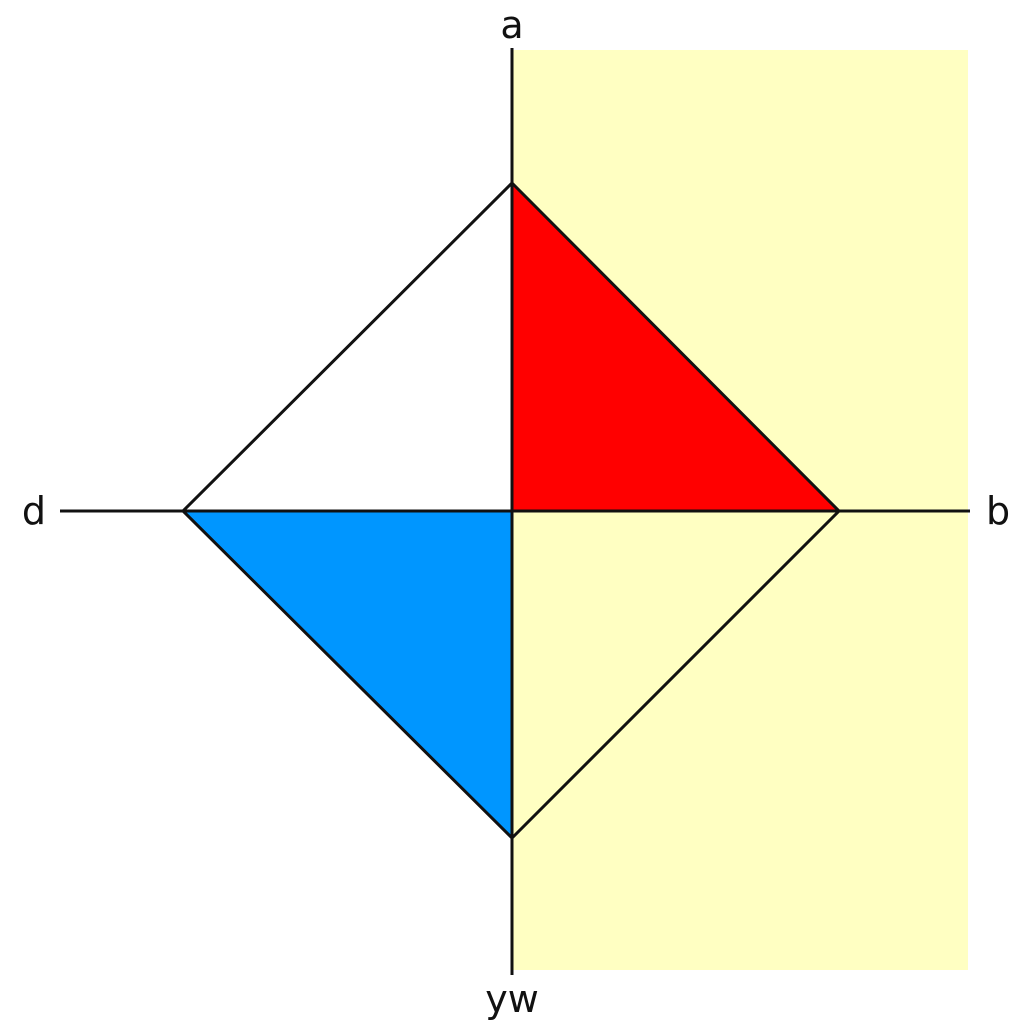 Image resolution: width=1024 pixels, height=1024 pixels. Describe the element at coordinates (34, 511) in the screenshot. I see `label-left: d` at that location.